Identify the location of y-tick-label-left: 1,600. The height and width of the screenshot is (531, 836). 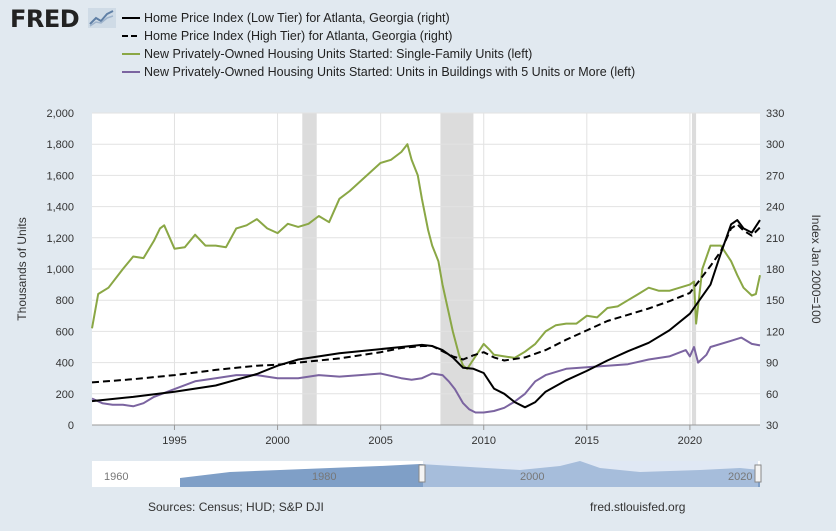
(60, 176).